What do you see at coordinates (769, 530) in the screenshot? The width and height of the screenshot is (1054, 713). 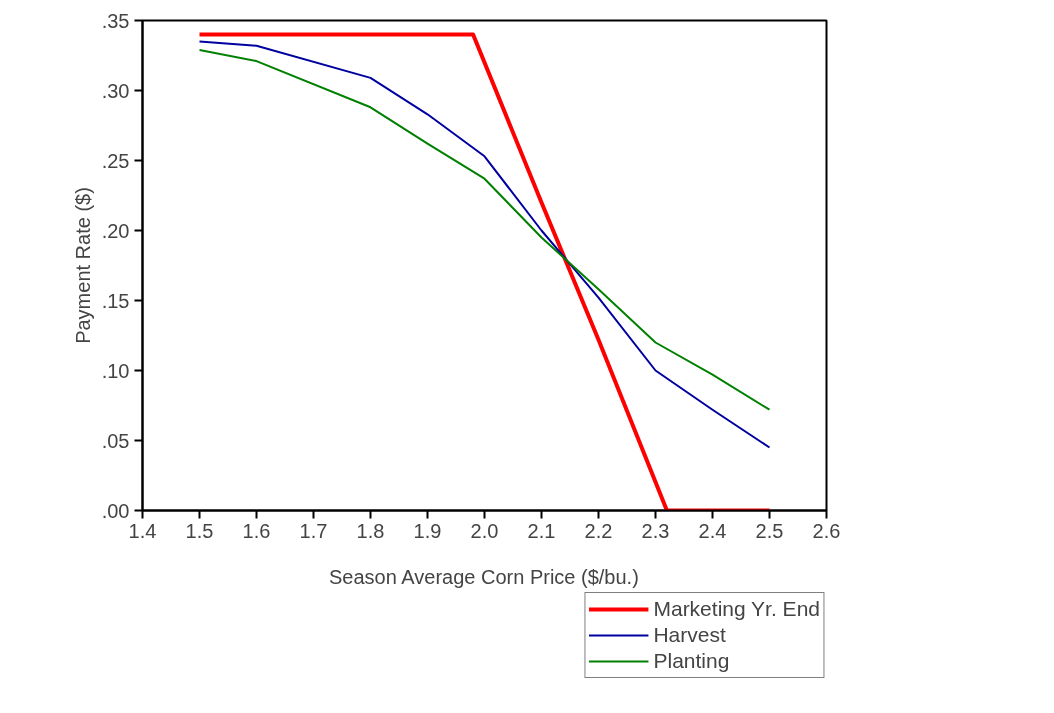 I see `x-tick-label: 2.5` at bounding box center [769, 530].